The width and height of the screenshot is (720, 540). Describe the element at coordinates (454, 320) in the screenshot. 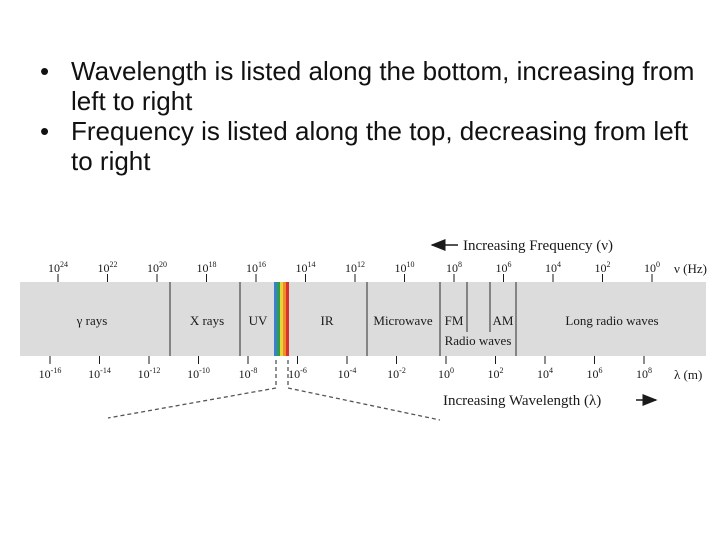

I see `region-fm: FM` at that location.